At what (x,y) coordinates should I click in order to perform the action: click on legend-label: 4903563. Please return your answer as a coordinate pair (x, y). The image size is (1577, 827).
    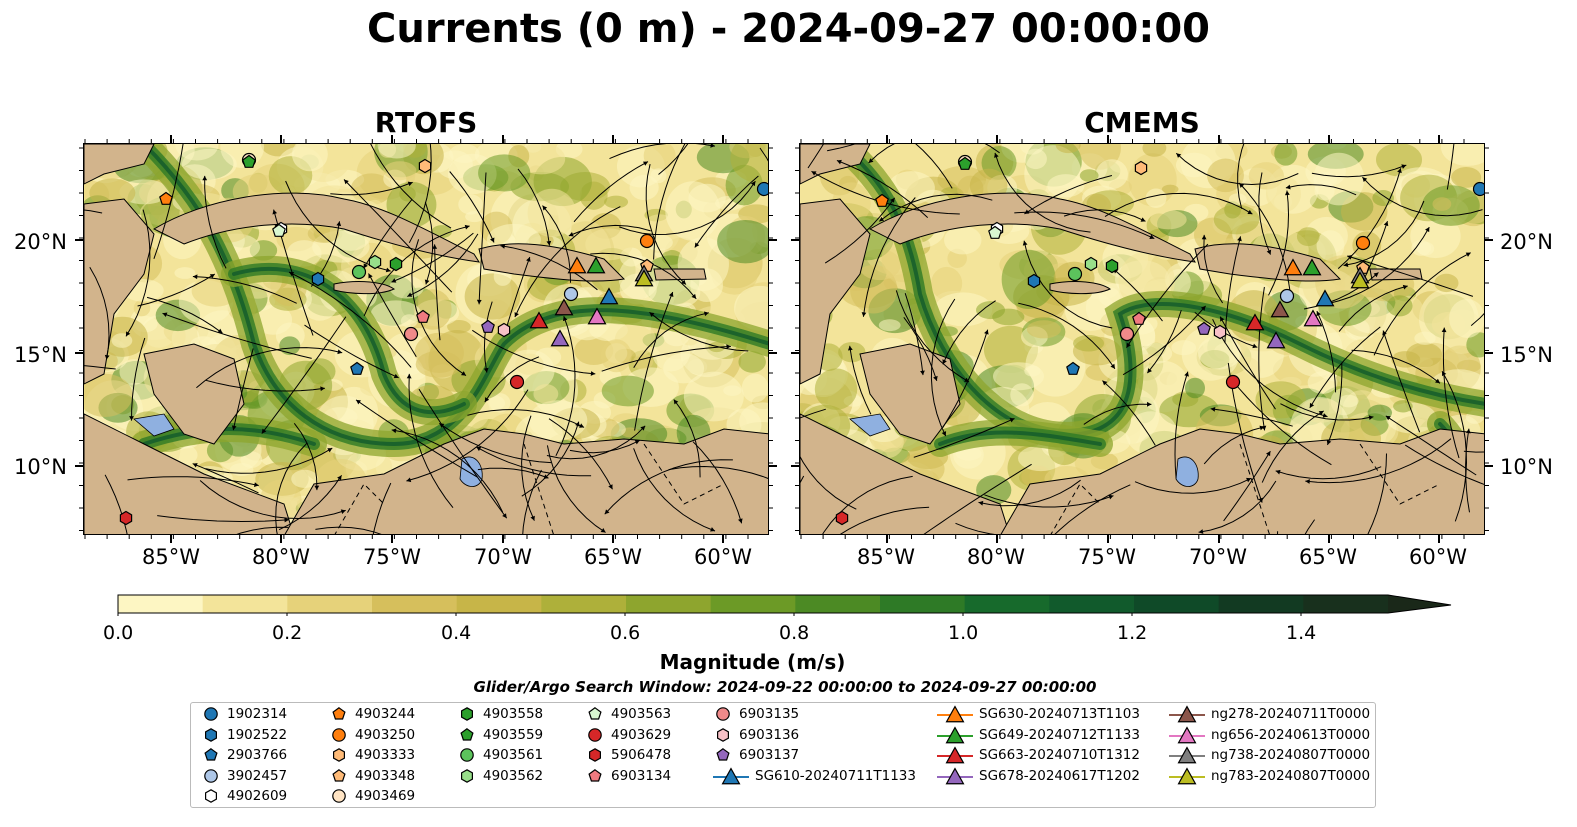
    Looking at the image, I should click on (641, 714).